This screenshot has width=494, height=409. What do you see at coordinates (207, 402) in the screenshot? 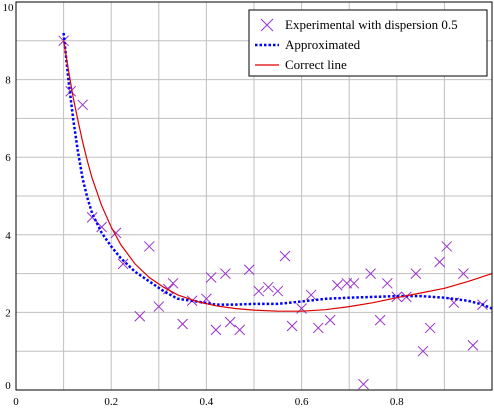
I see `x-tick-label: 0.4` at bounding box center [207, 402].